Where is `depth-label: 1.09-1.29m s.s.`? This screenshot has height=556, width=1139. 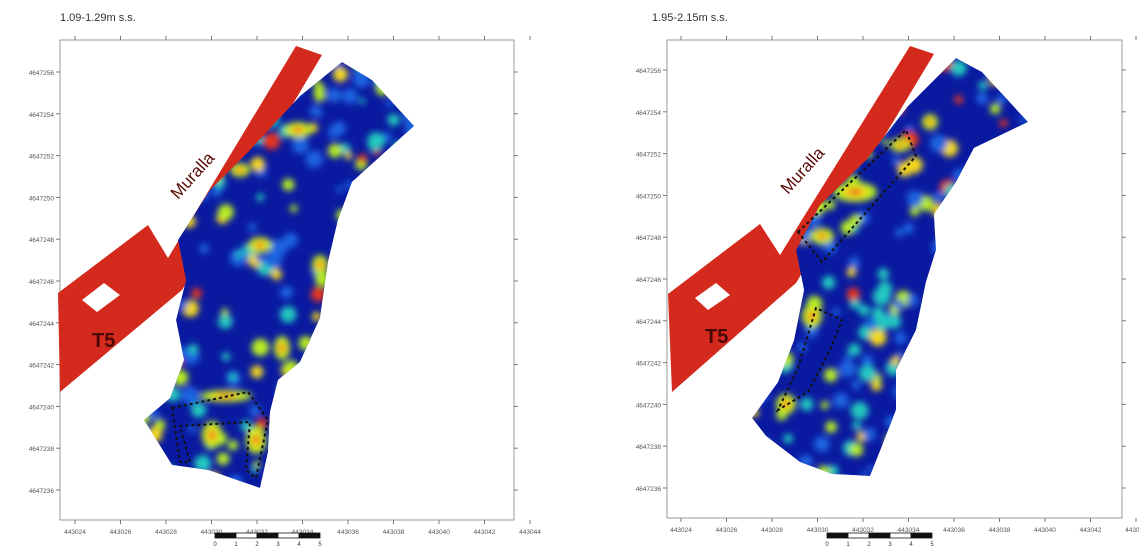
depth-label: 1.09-1.29m s.s. is located at coordinates (98, 18).